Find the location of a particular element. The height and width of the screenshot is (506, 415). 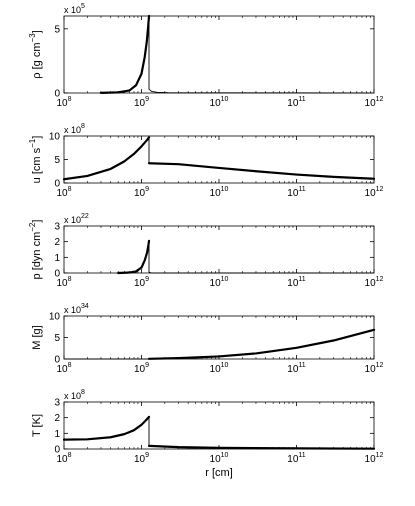

panel-2: 10⁸ 10⁹ 10¹⁰ 10¹¹ 10¹² 0 5 10x 10⁸ u [cm s−1] is located at coordinates (206, 161).